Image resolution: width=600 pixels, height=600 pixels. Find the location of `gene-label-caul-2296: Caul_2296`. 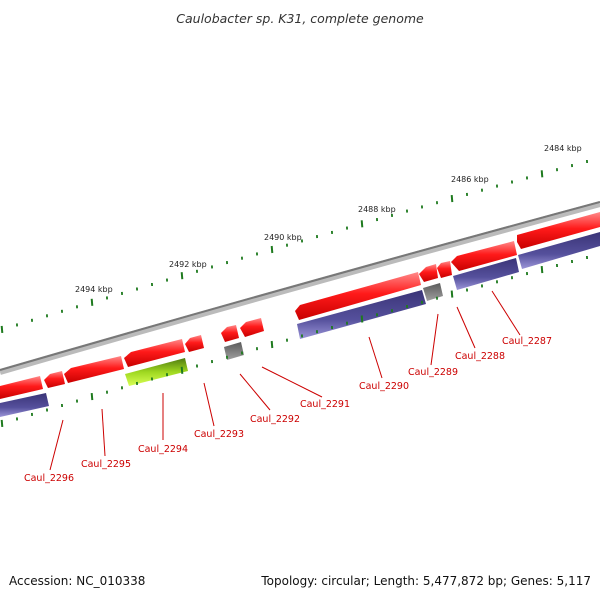

gene-label-caul-2296: Caul_2296 is located at coordinates (49, 478).